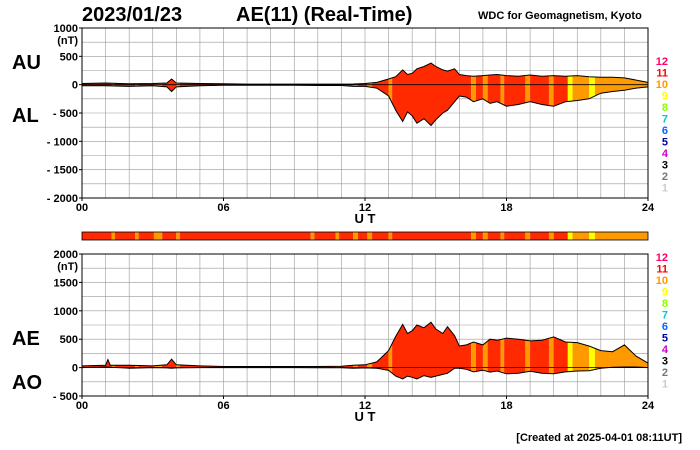 This screenshot has width=700, height=450. What do you see at coordinates (66, 283) in the screenshot?
I see `ae-ao-ytick-label: 1500` at bounding box center [66, 283].